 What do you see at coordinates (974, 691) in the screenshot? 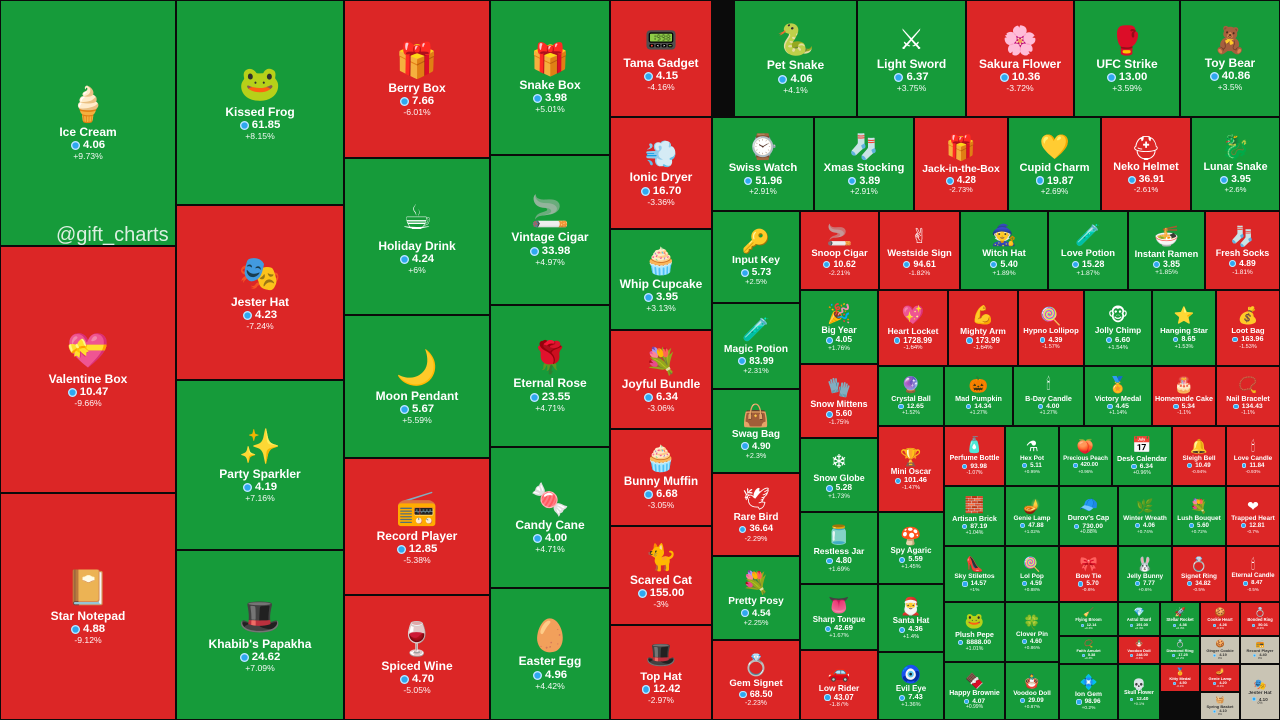
I see `treemap-tile-happy-brownie: 🍫 Happy Brownie 4.07 +0.99%` at bounding box center [974, 691].